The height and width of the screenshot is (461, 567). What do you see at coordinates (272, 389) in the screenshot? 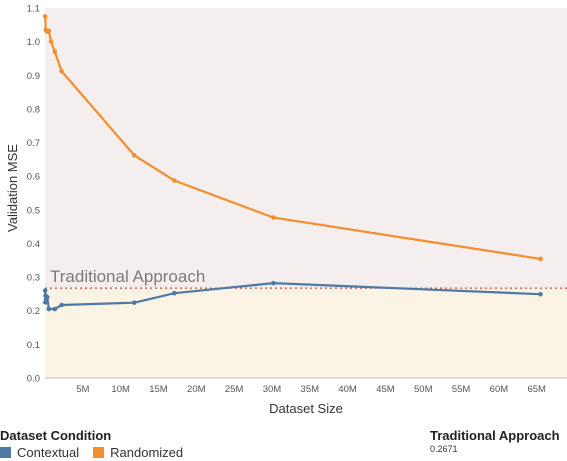
I see `x-tick-label: 30M` at bounding box center [272, 389].